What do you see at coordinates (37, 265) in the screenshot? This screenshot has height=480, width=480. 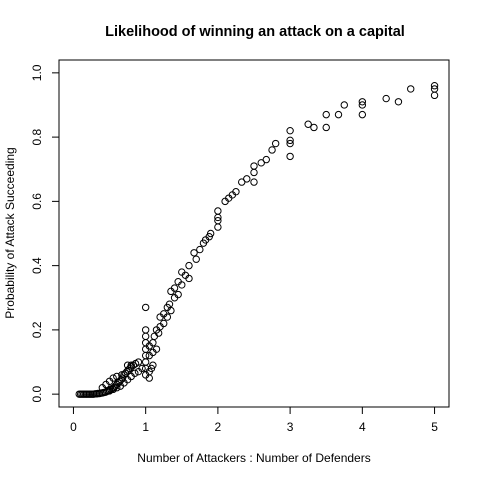 I see `y-tick-label: 0.4` at bounding box center [37, 265].